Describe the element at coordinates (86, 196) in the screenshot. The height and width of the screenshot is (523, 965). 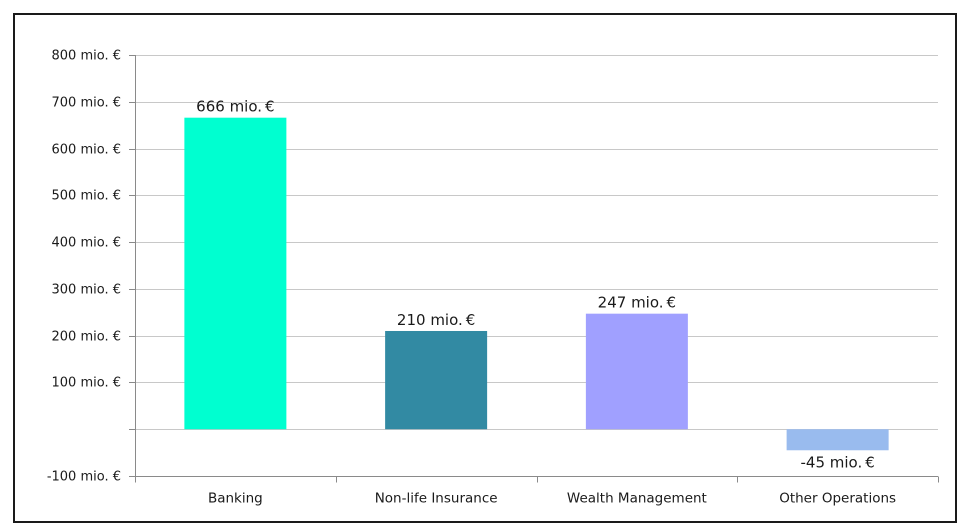
I see `y-tick-label: 500 mio. €` at that location.